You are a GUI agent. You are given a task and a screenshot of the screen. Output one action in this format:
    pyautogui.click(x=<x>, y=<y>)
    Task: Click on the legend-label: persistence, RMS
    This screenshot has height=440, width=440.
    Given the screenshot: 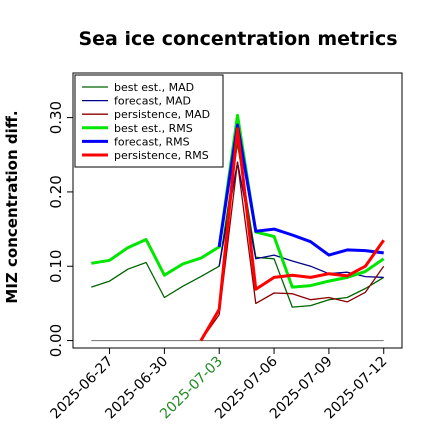 What is the action you would take?
    pyautogui.click(x=161, y=155)
    